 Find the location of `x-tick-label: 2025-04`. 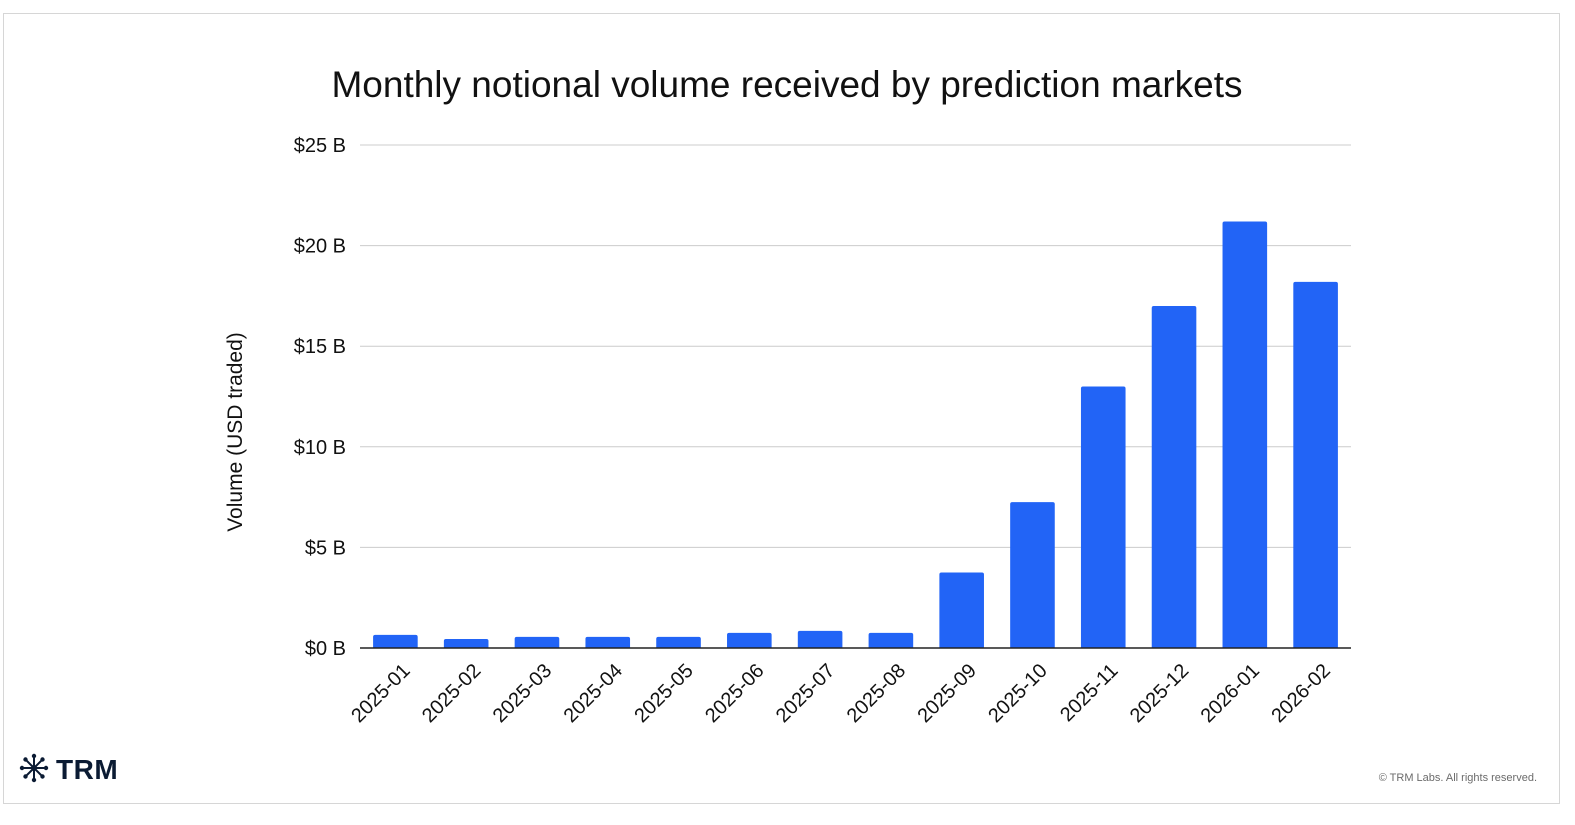

x-tick-label: 2025-04 is located at coordinates (593, 693).